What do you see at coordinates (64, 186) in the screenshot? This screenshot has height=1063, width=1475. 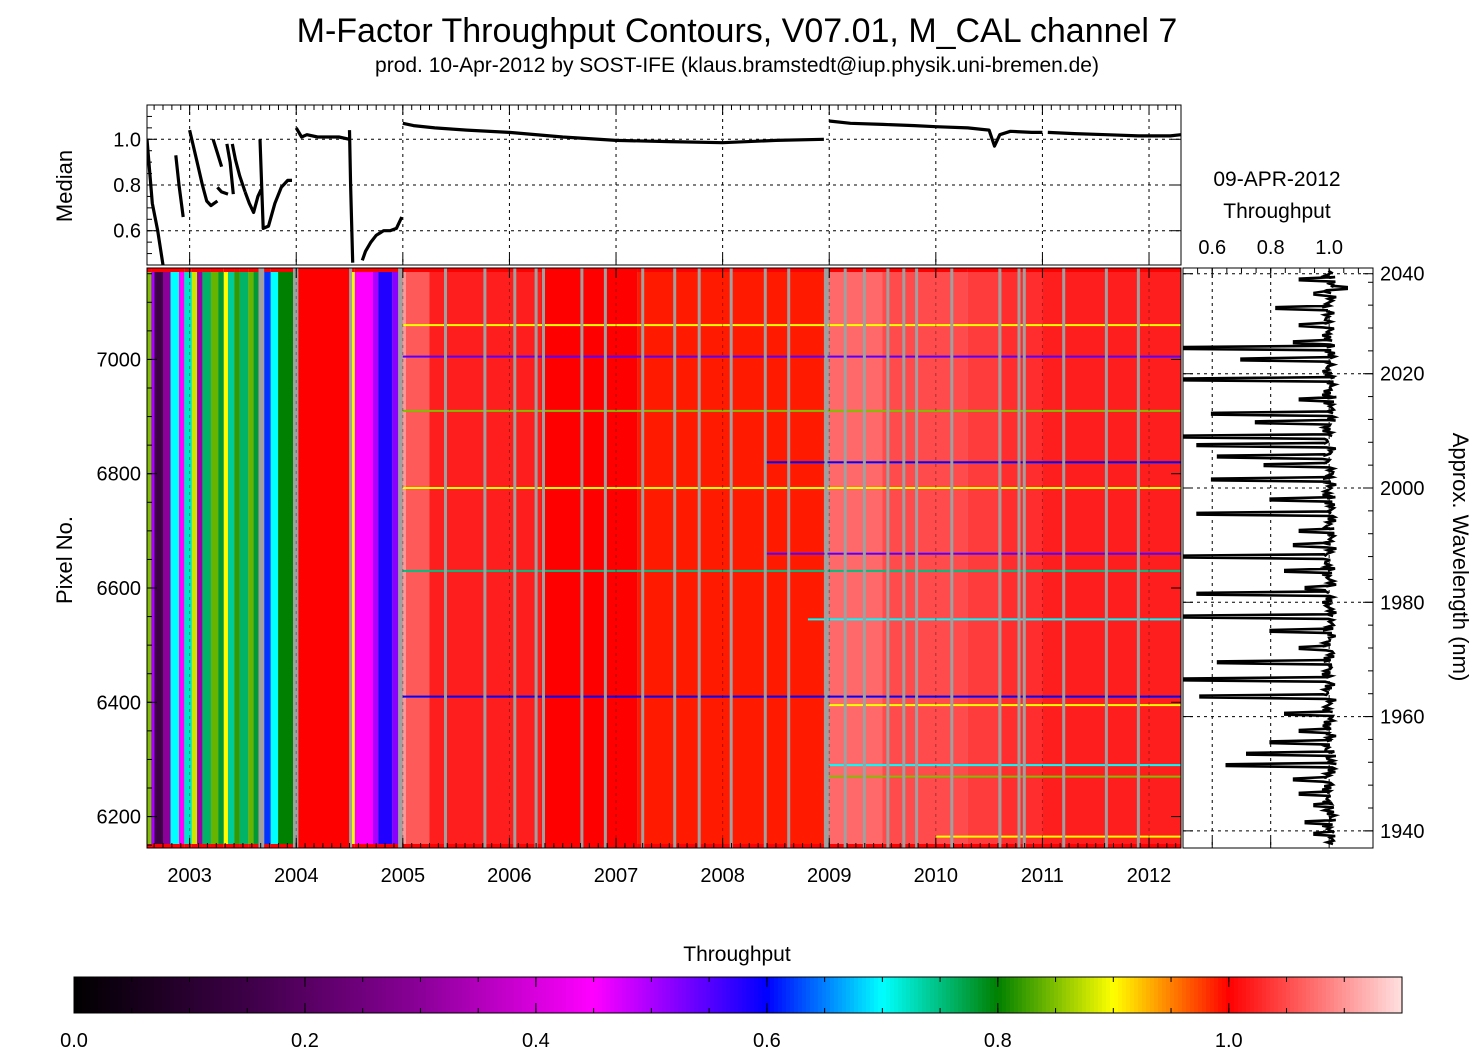 I see `median-y-axis-label: Median` at bounding box center [64, 186].